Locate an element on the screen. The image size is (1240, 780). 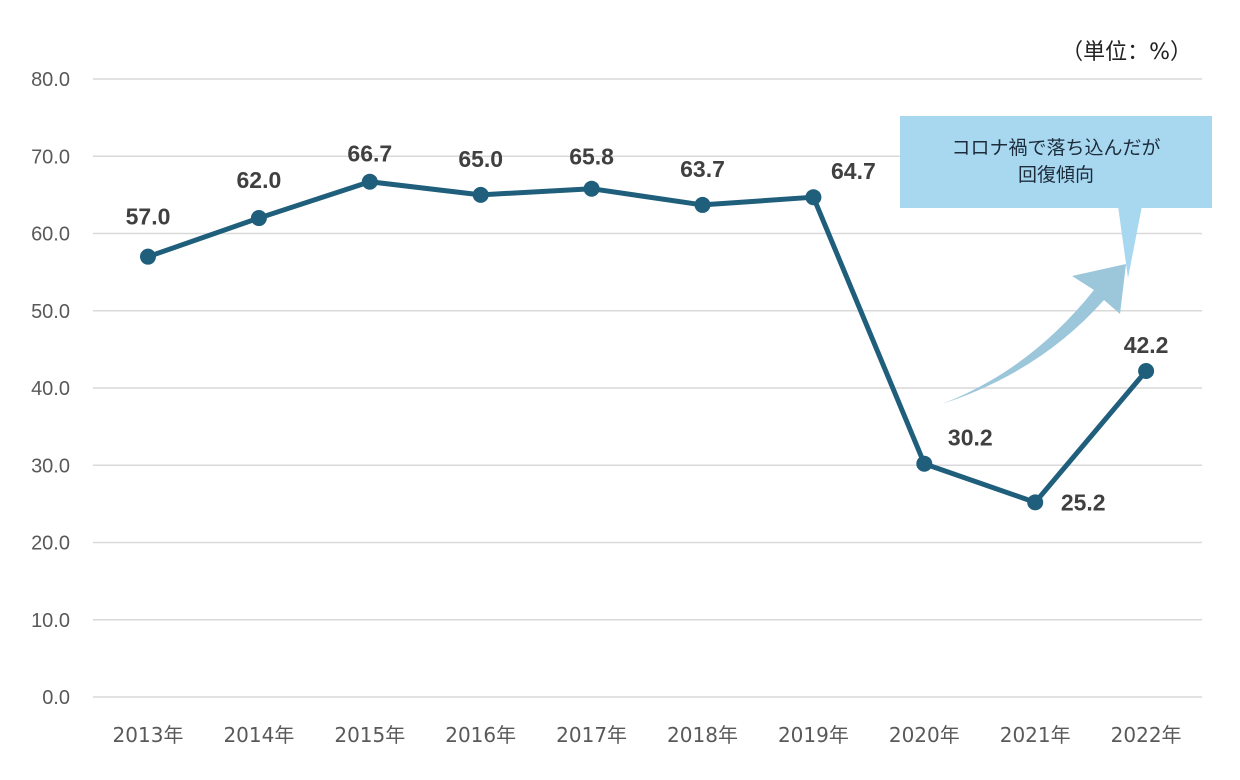
callout-pointer is located at coordinates (1130, 242).